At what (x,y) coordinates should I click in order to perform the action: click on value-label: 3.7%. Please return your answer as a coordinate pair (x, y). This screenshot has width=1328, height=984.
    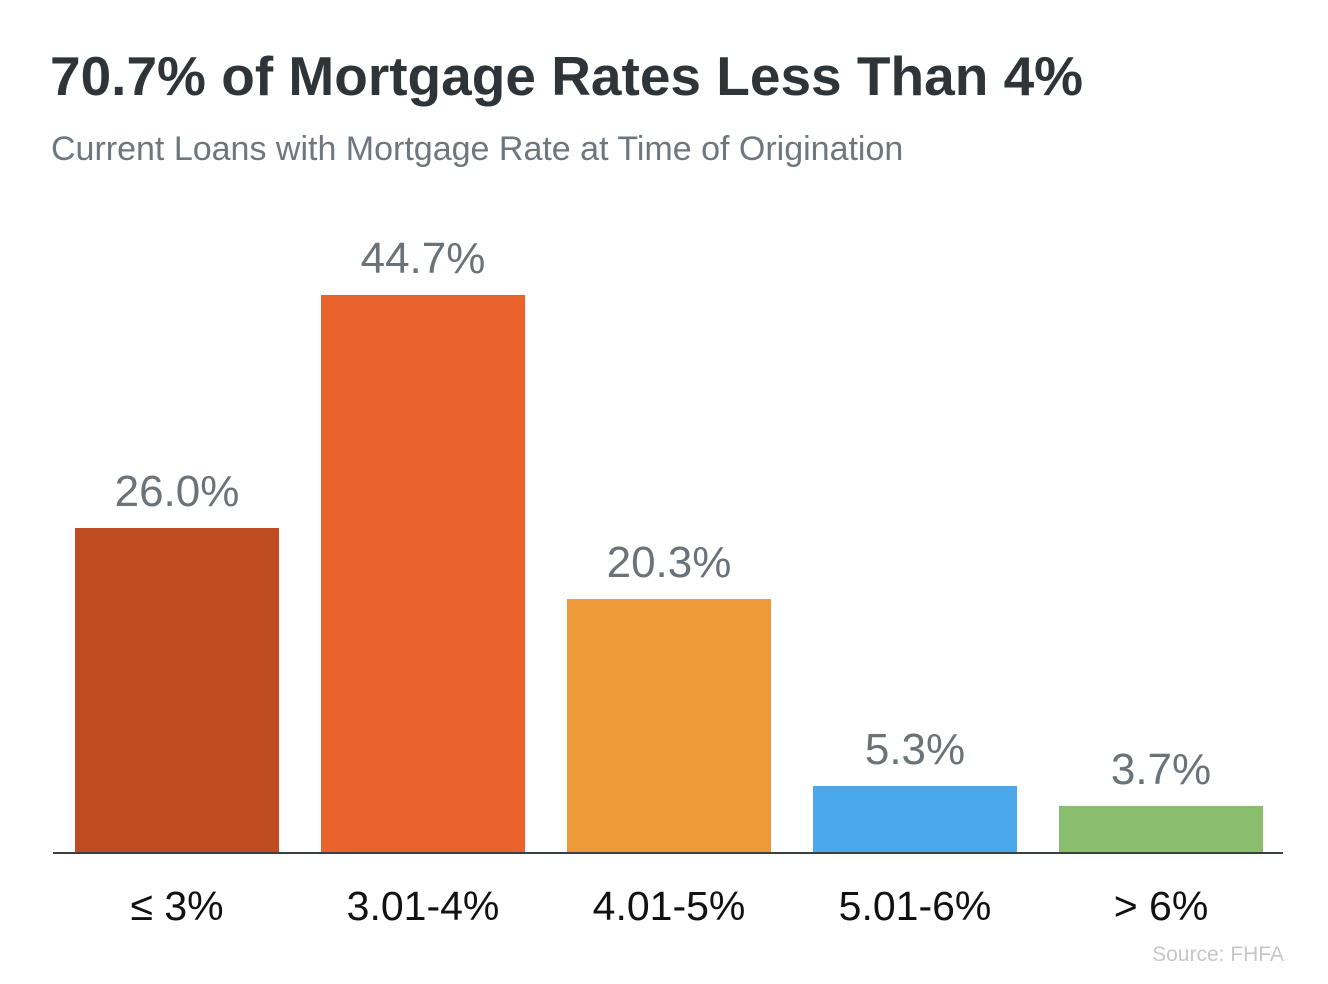
    Looking at the image, I should click on (1161, 769).